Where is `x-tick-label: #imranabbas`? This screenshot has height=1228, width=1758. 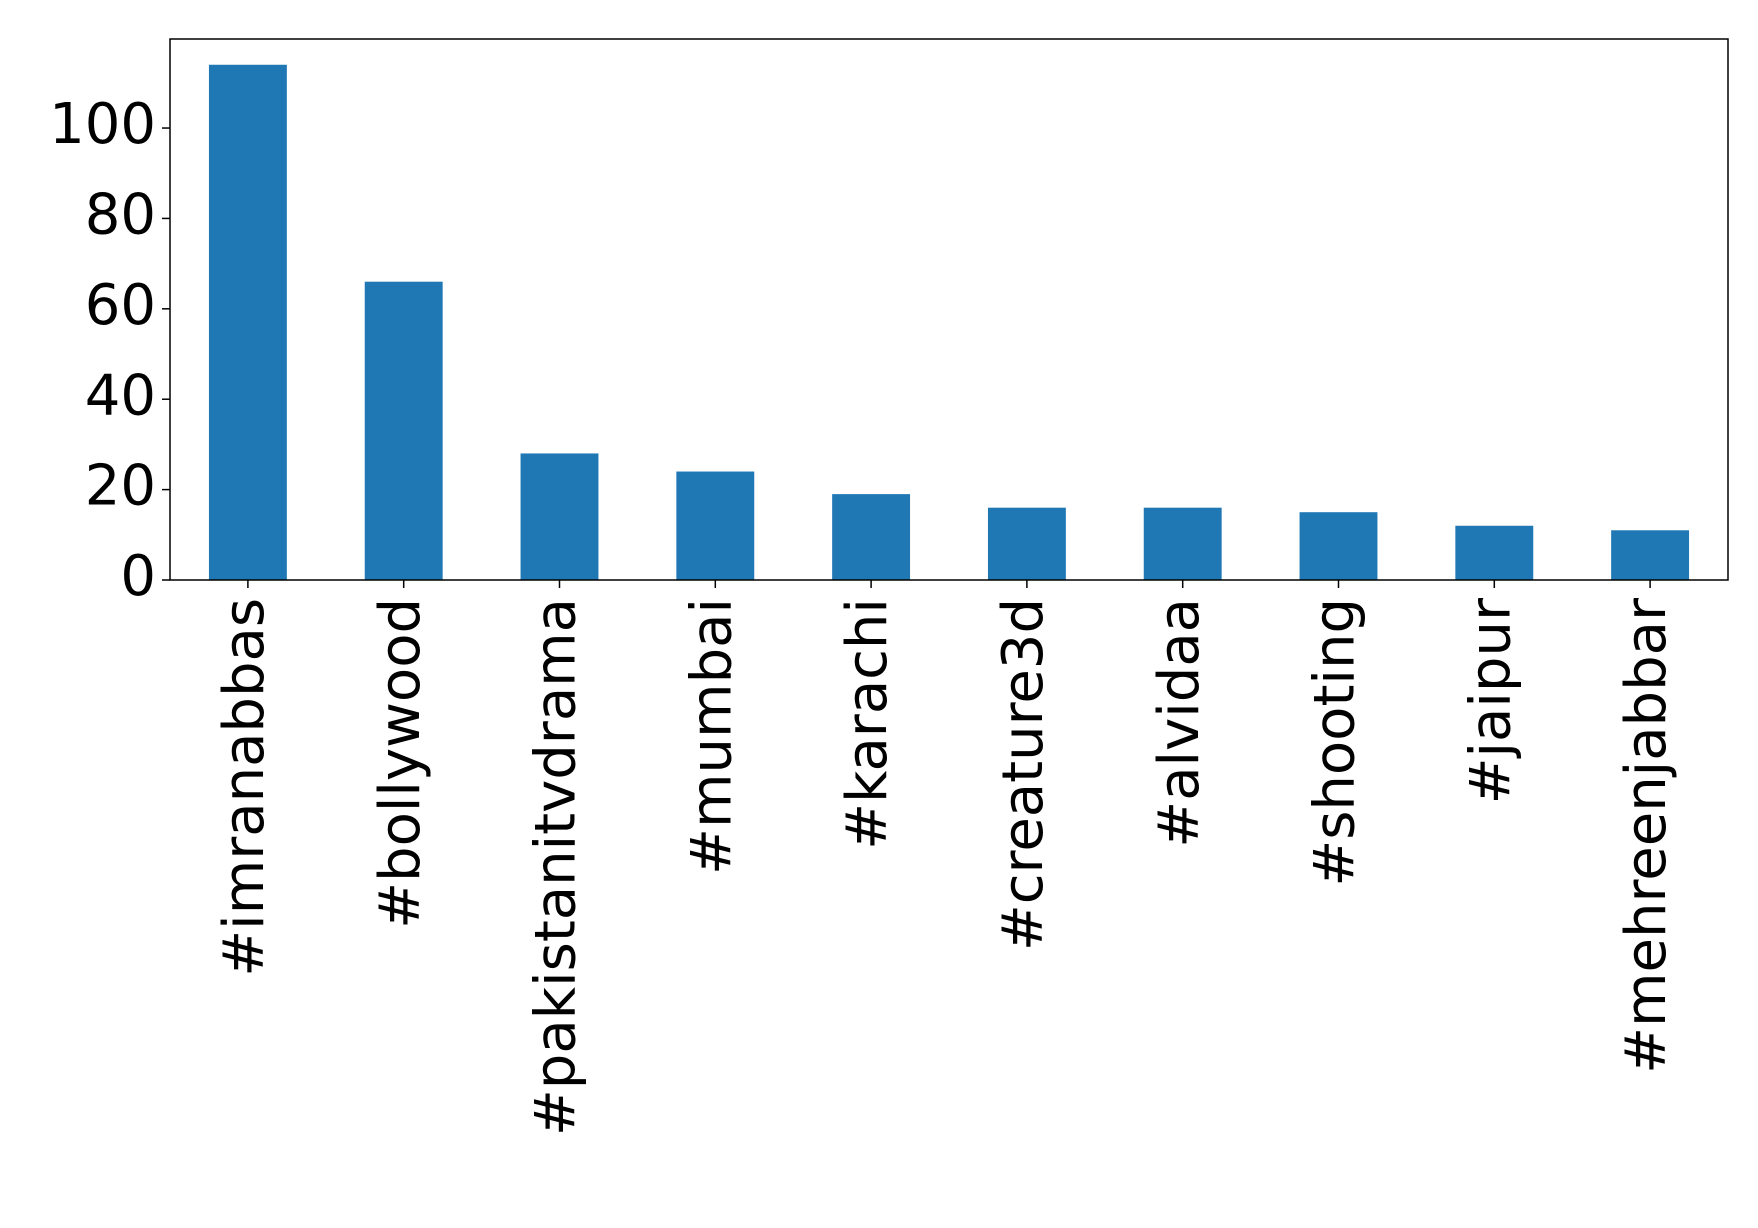
x-tick-label: #imranabbas is located at coordinates (244, 787).